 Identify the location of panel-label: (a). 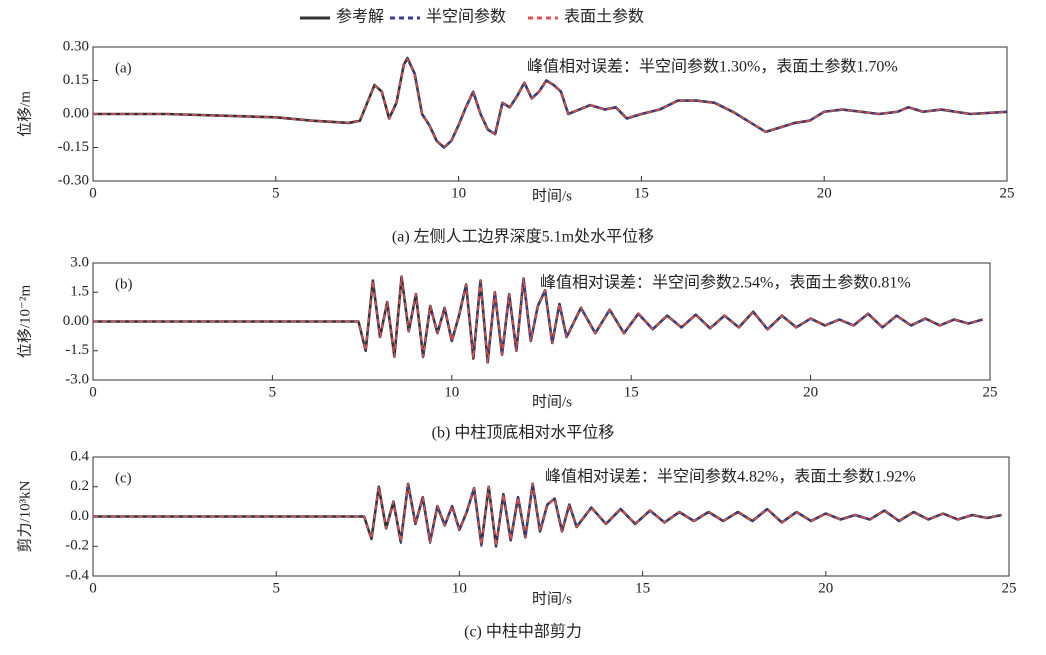
(123, 68).